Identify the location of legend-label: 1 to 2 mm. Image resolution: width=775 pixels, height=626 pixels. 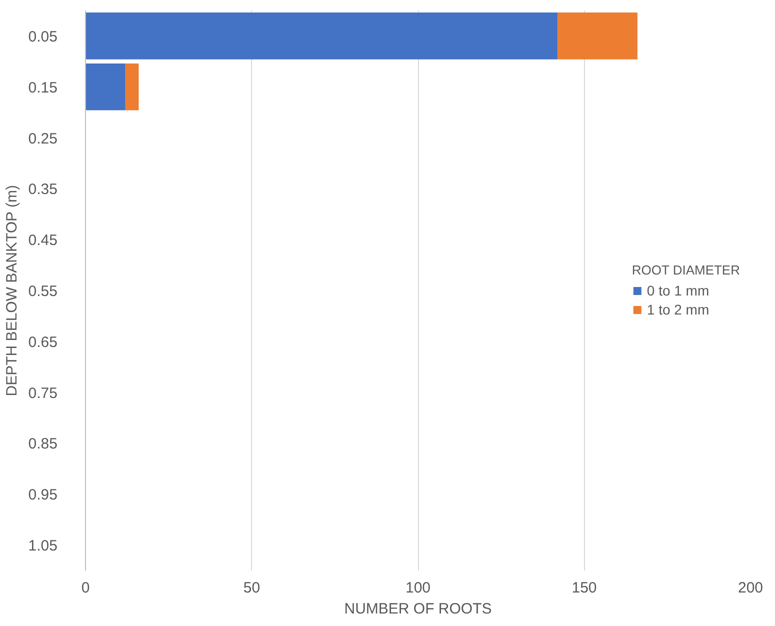
(678, 310).